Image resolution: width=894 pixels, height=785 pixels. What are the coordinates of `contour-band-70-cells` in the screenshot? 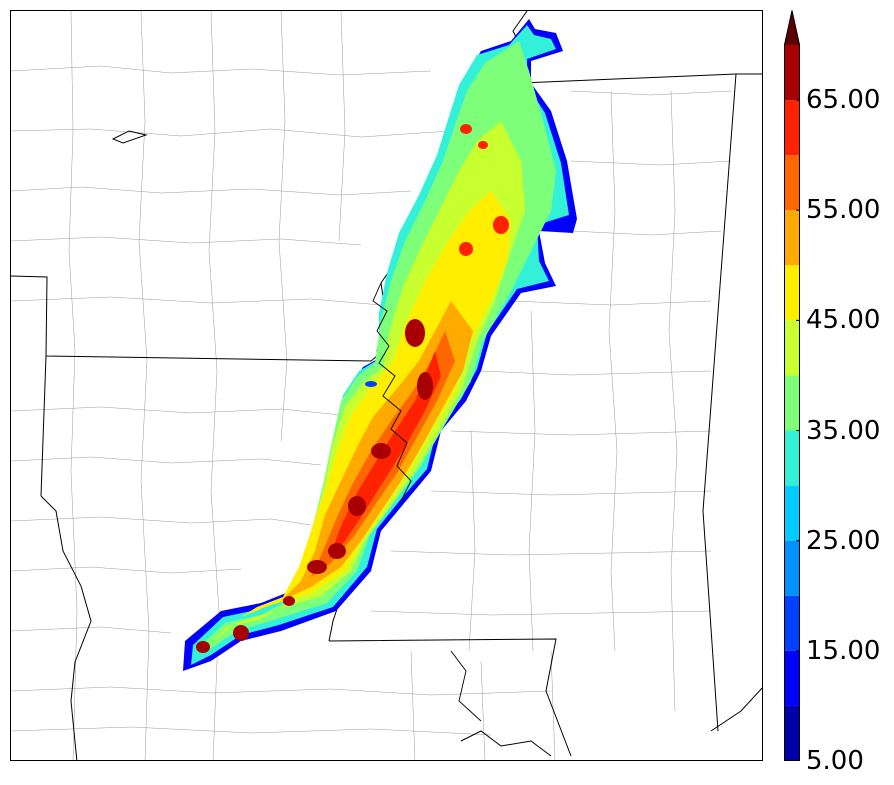 It's located at (314, 486).